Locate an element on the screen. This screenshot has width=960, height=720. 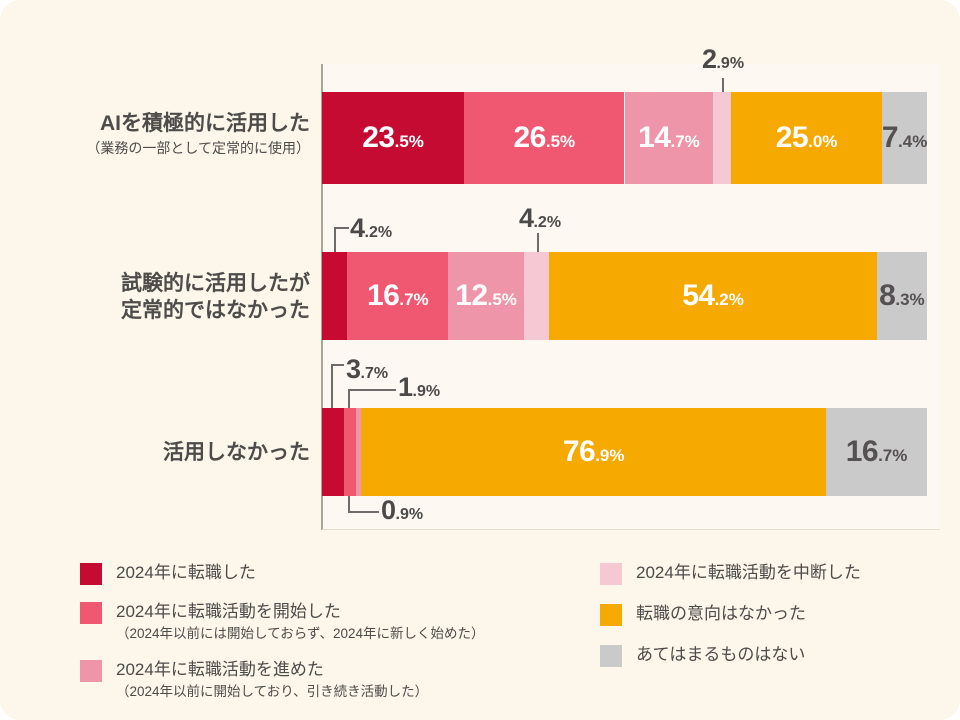
legend-item-no-intention: 転職の意向はなかった is located at coordinates (770, 614).